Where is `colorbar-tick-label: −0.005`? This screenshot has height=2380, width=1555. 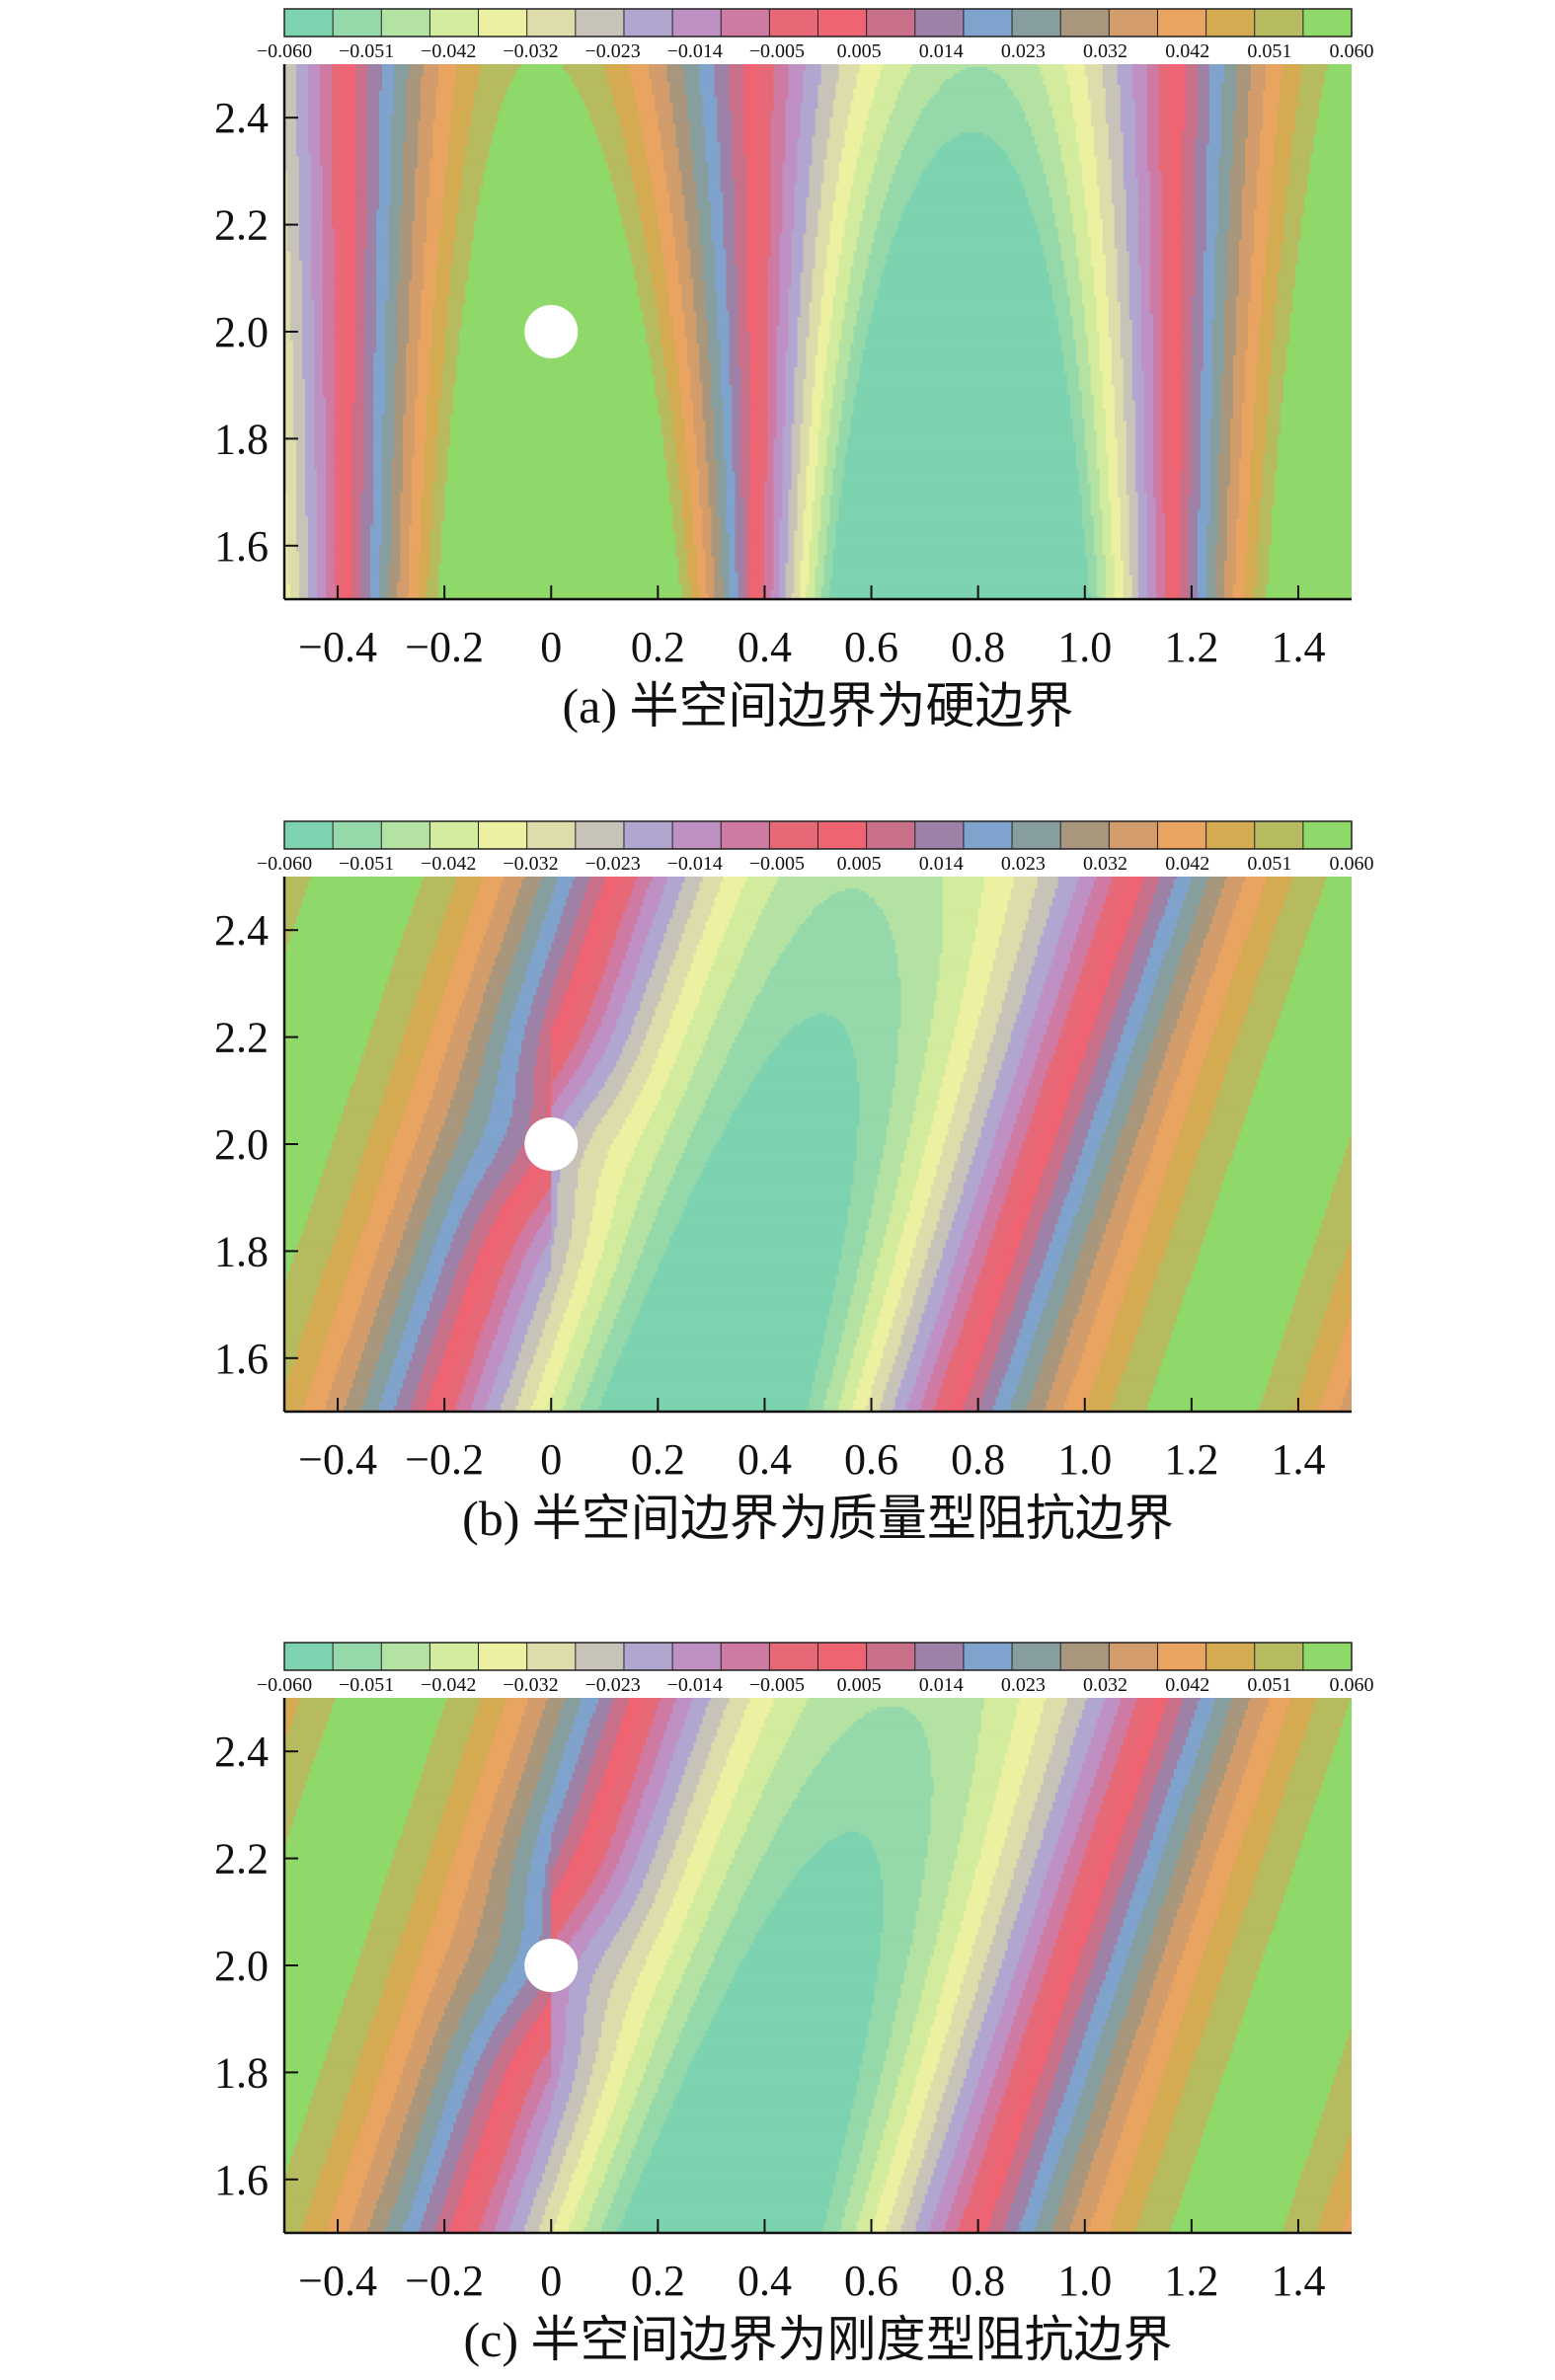 colorbar-tick-label: −0.005 is located at coordinates (777, 51).